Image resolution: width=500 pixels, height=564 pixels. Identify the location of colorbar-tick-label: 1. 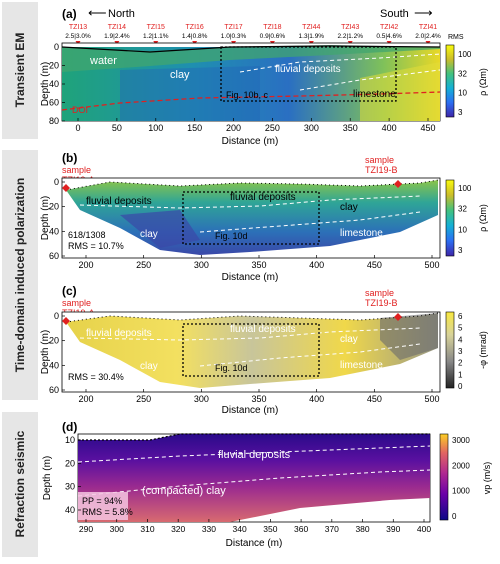
(460, 374).